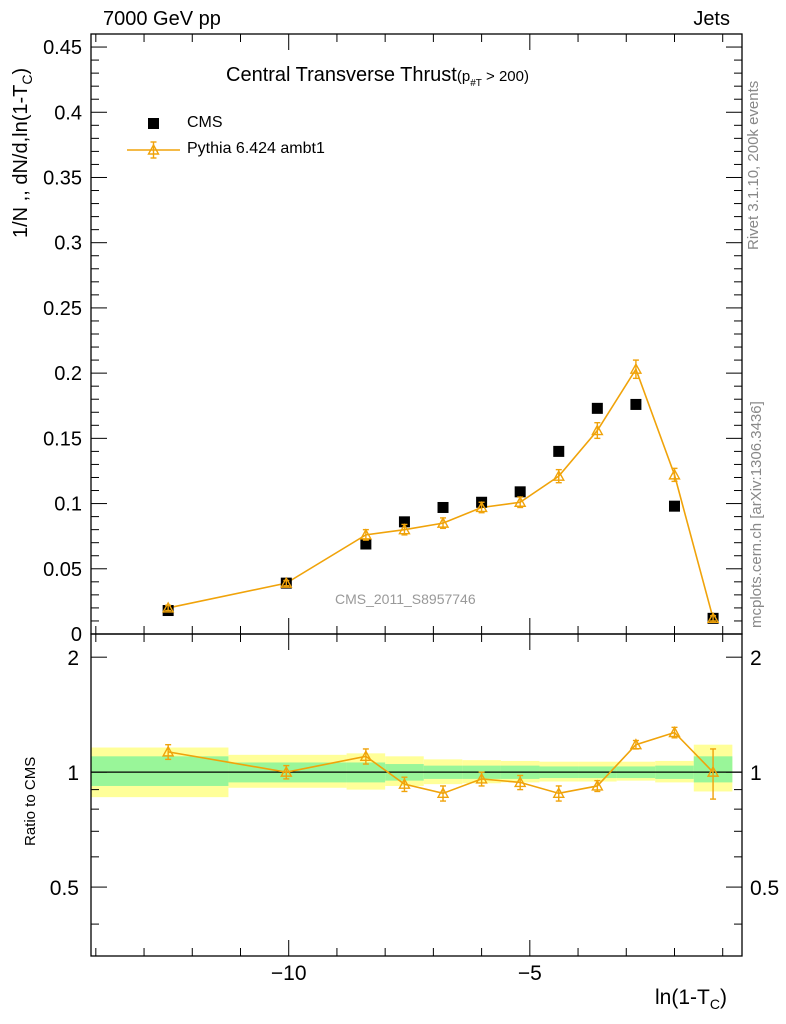 This screenshot has height=1024, width=786. What do you see at coordinates (62, 309) in the screenshot?
I see `y-tick-label-5: 0.25` at bounding box center [62, 309].